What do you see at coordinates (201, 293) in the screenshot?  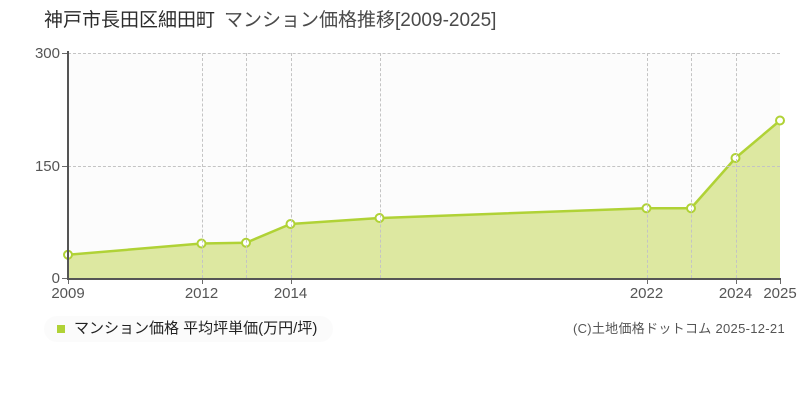 I see `x-axis-tick-label: 2012` at bounding box center [201, 293].